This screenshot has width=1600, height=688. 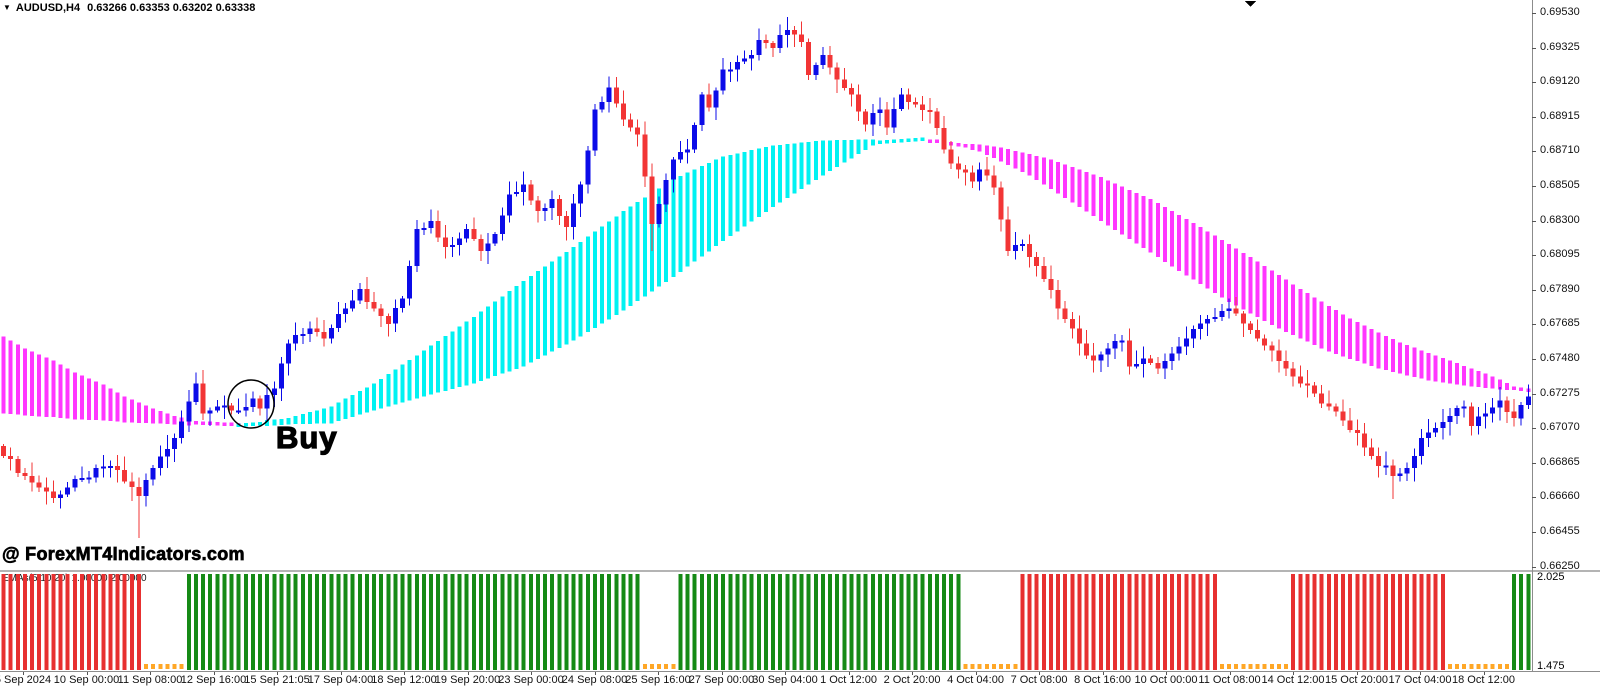 What do you see at coordinates (1532, 336) in the screenshot?
I see `price-axis-line` at bounding box center [1532, 336].